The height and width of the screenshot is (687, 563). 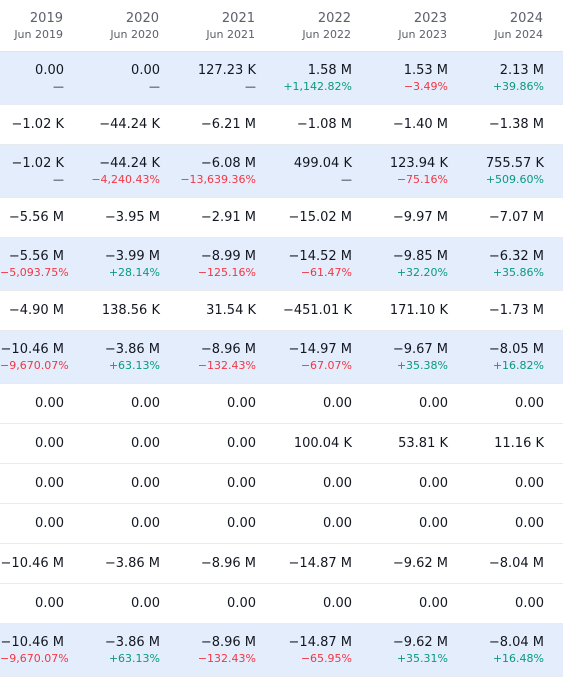 What do you see at coordinates (41, 171) in the screenshot?
I see `table-cell: −1.02 K —` at bounding box center [41, 171].